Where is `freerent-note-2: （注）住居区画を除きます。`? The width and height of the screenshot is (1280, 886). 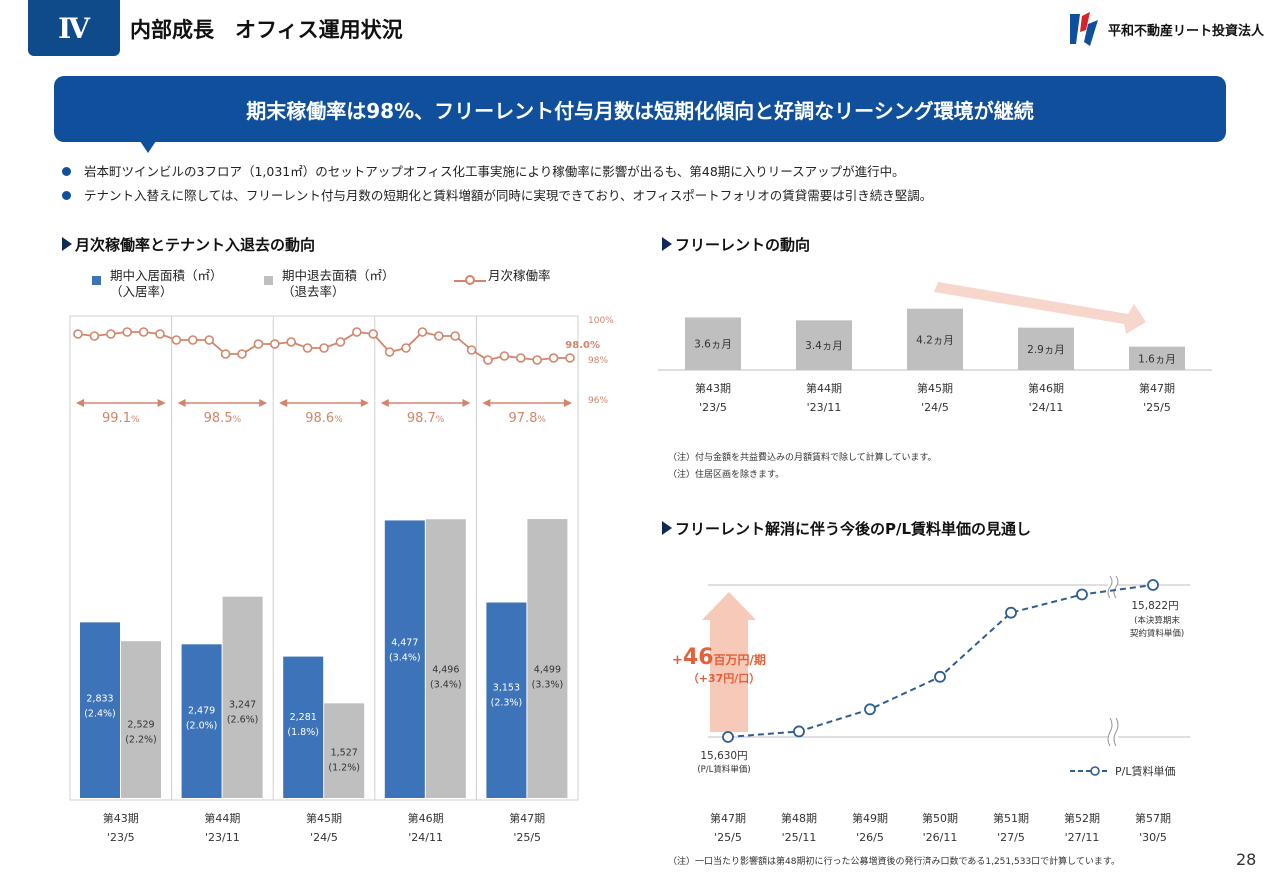
freerent-note-2: （注）住居区画を除きます。 is located at coordinates (726, 475).